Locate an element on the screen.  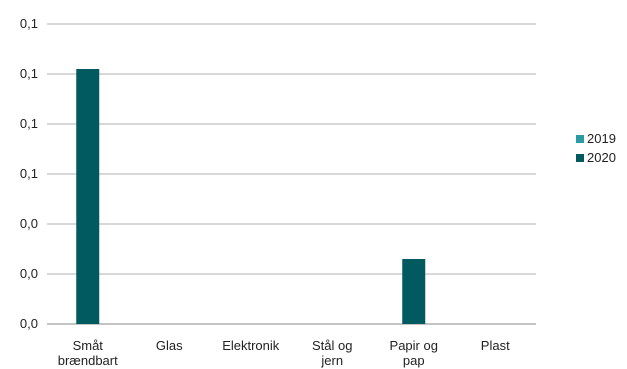
x-category-label: Elektronik is located at coordinates (251, 345).